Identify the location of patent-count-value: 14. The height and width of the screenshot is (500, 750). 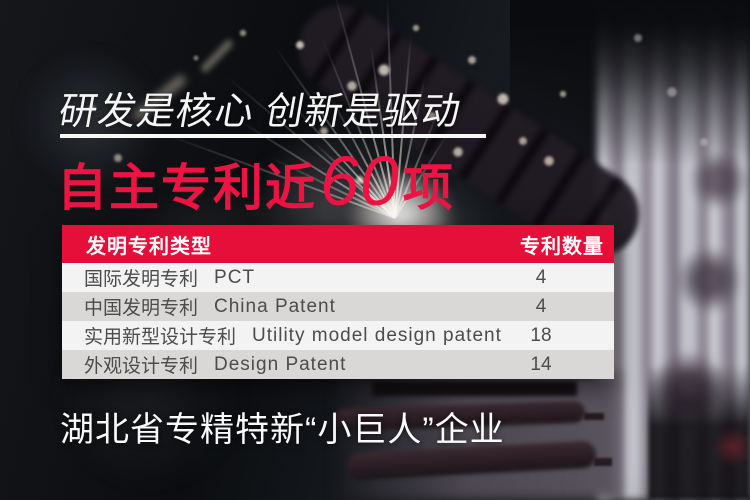
(541, 364).